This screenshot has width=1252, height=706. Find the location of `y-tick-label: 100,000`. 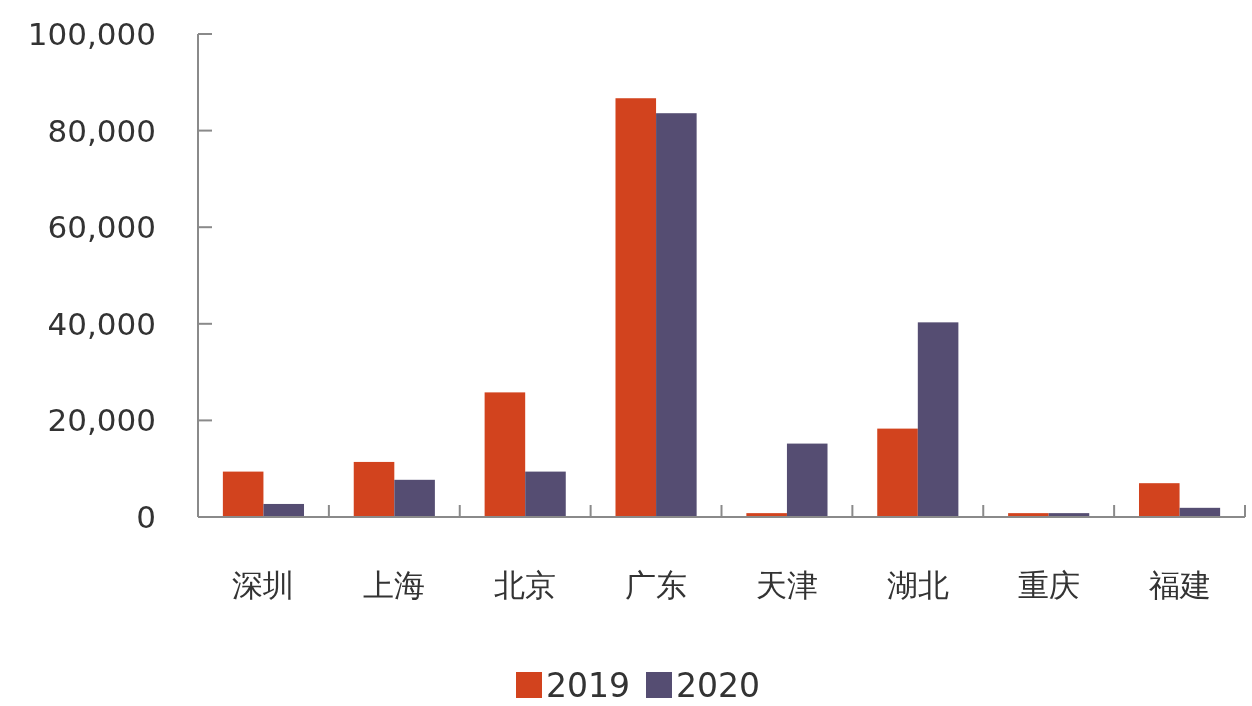

y-tick-label: 100,000 is located at coordinates (91, 34).